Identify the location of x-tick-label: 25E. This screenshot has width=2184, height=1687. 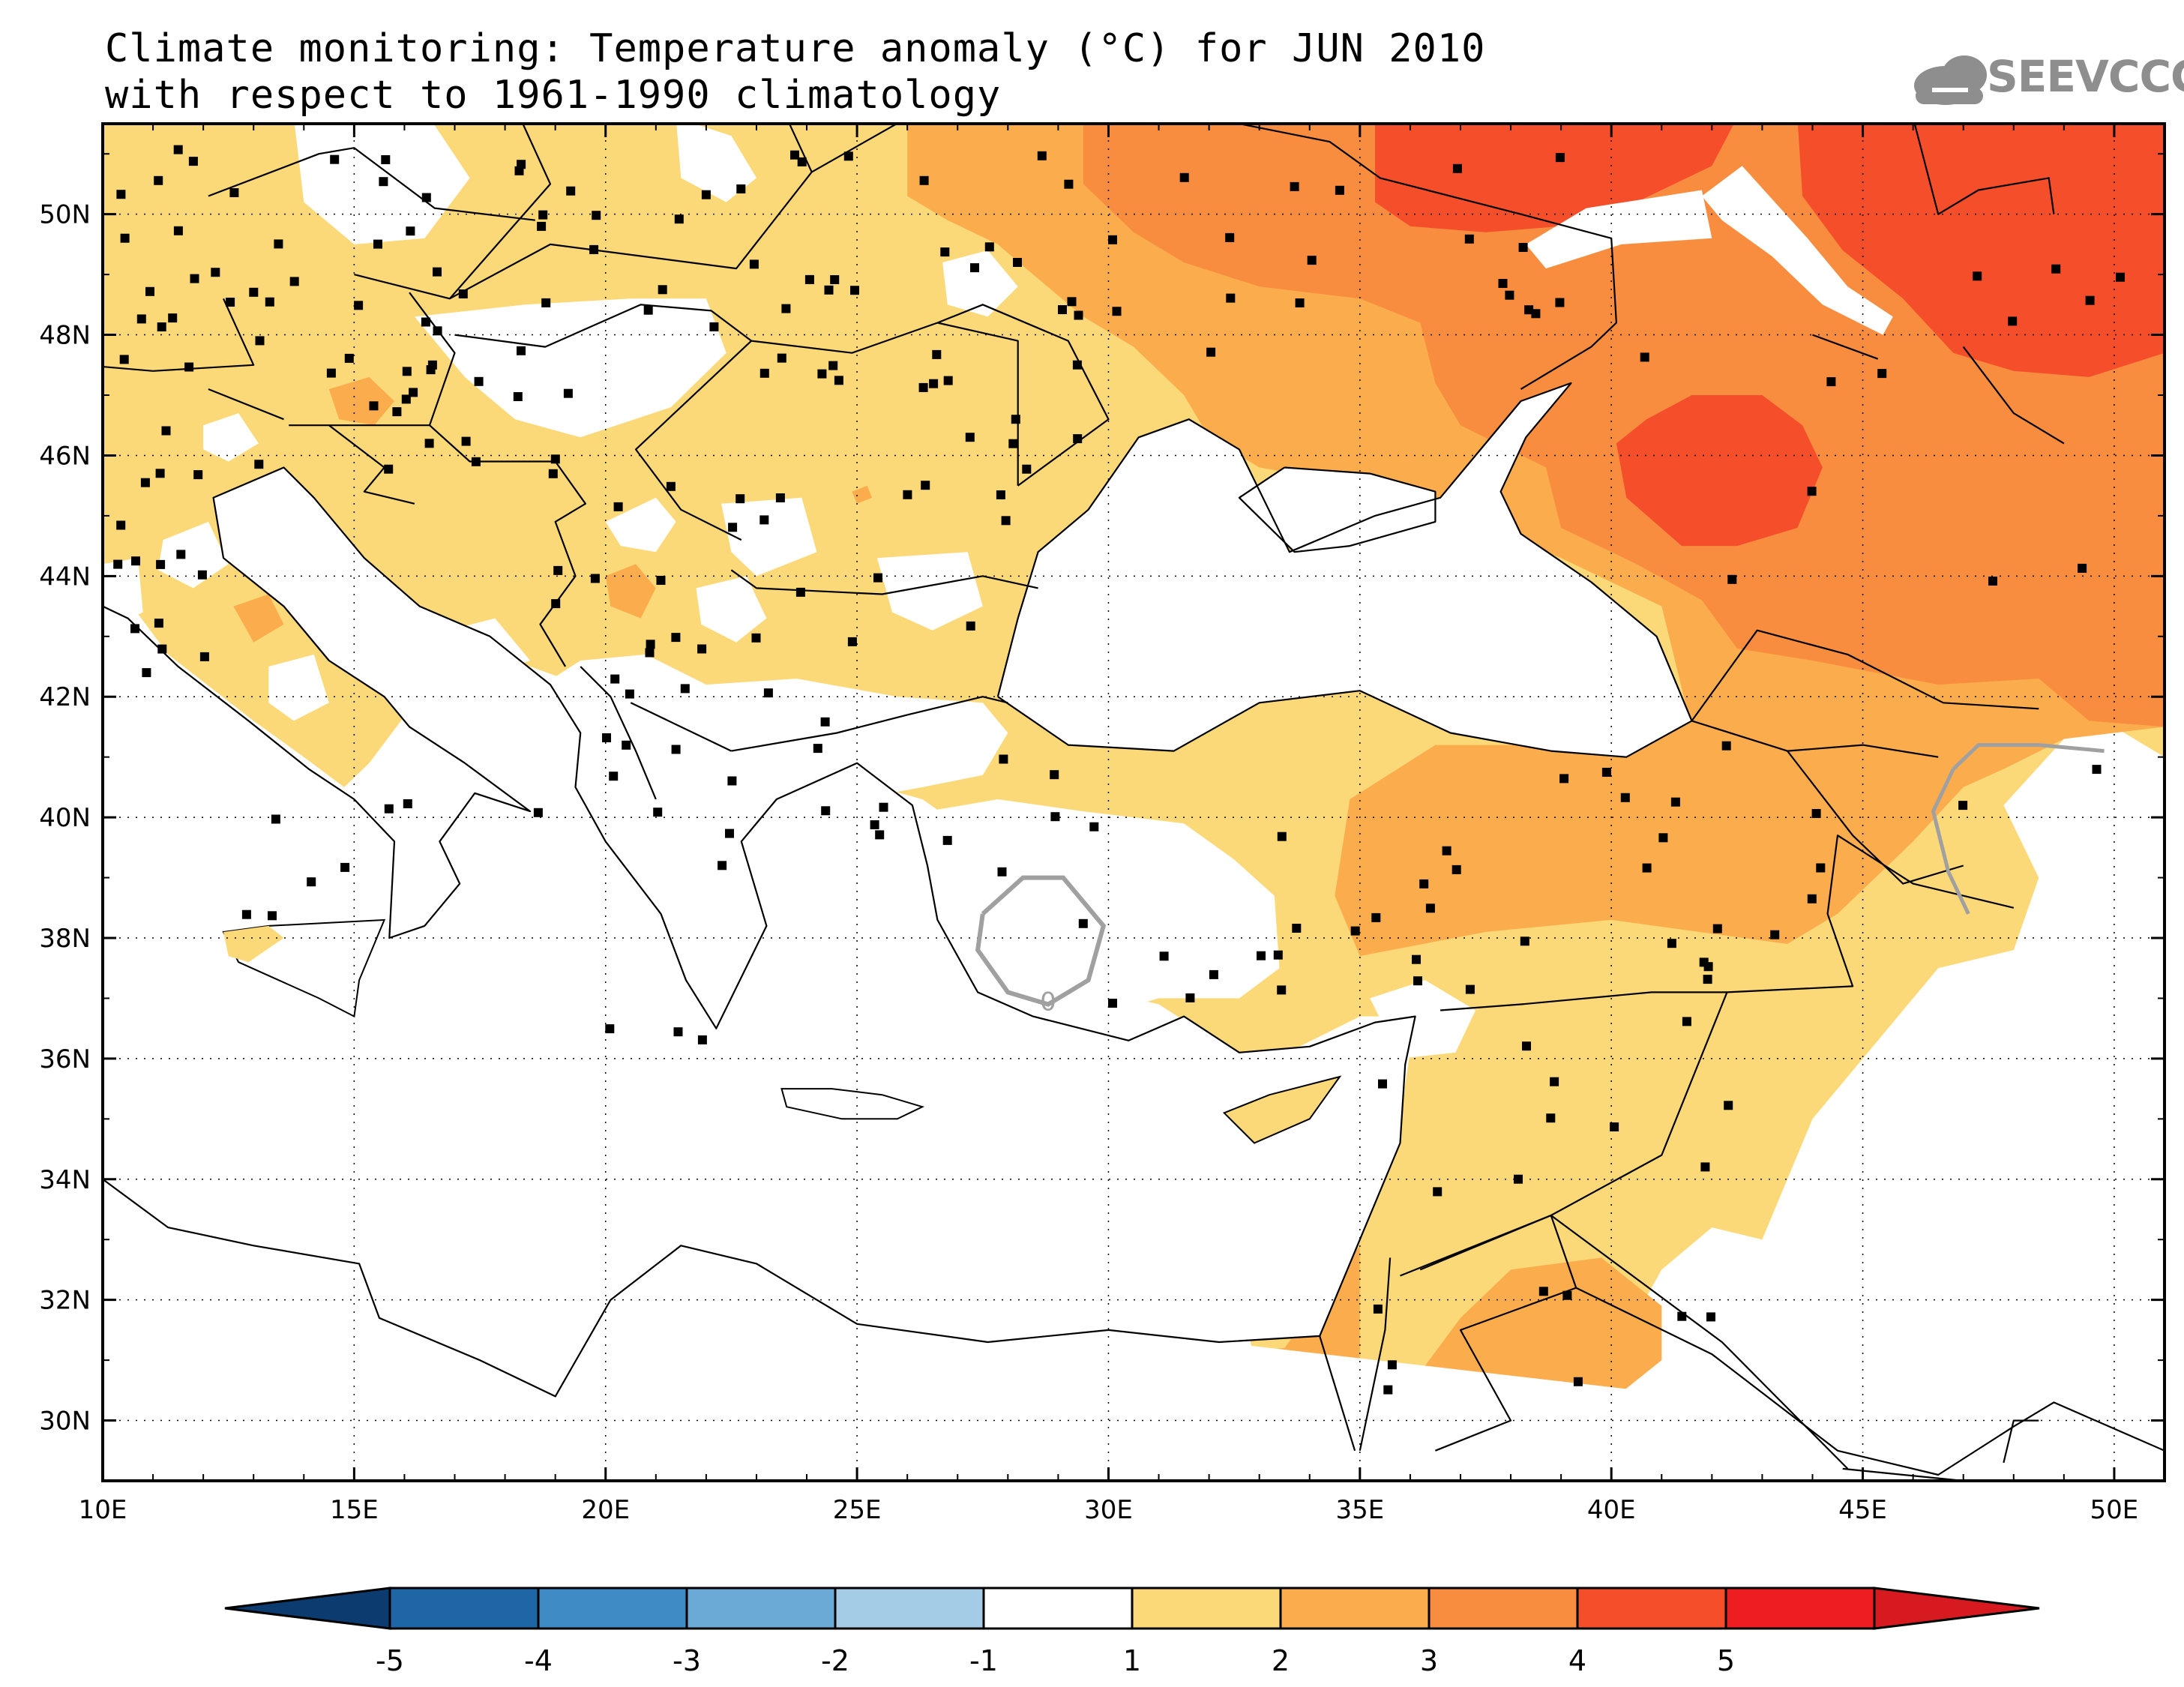
(857, 1510).